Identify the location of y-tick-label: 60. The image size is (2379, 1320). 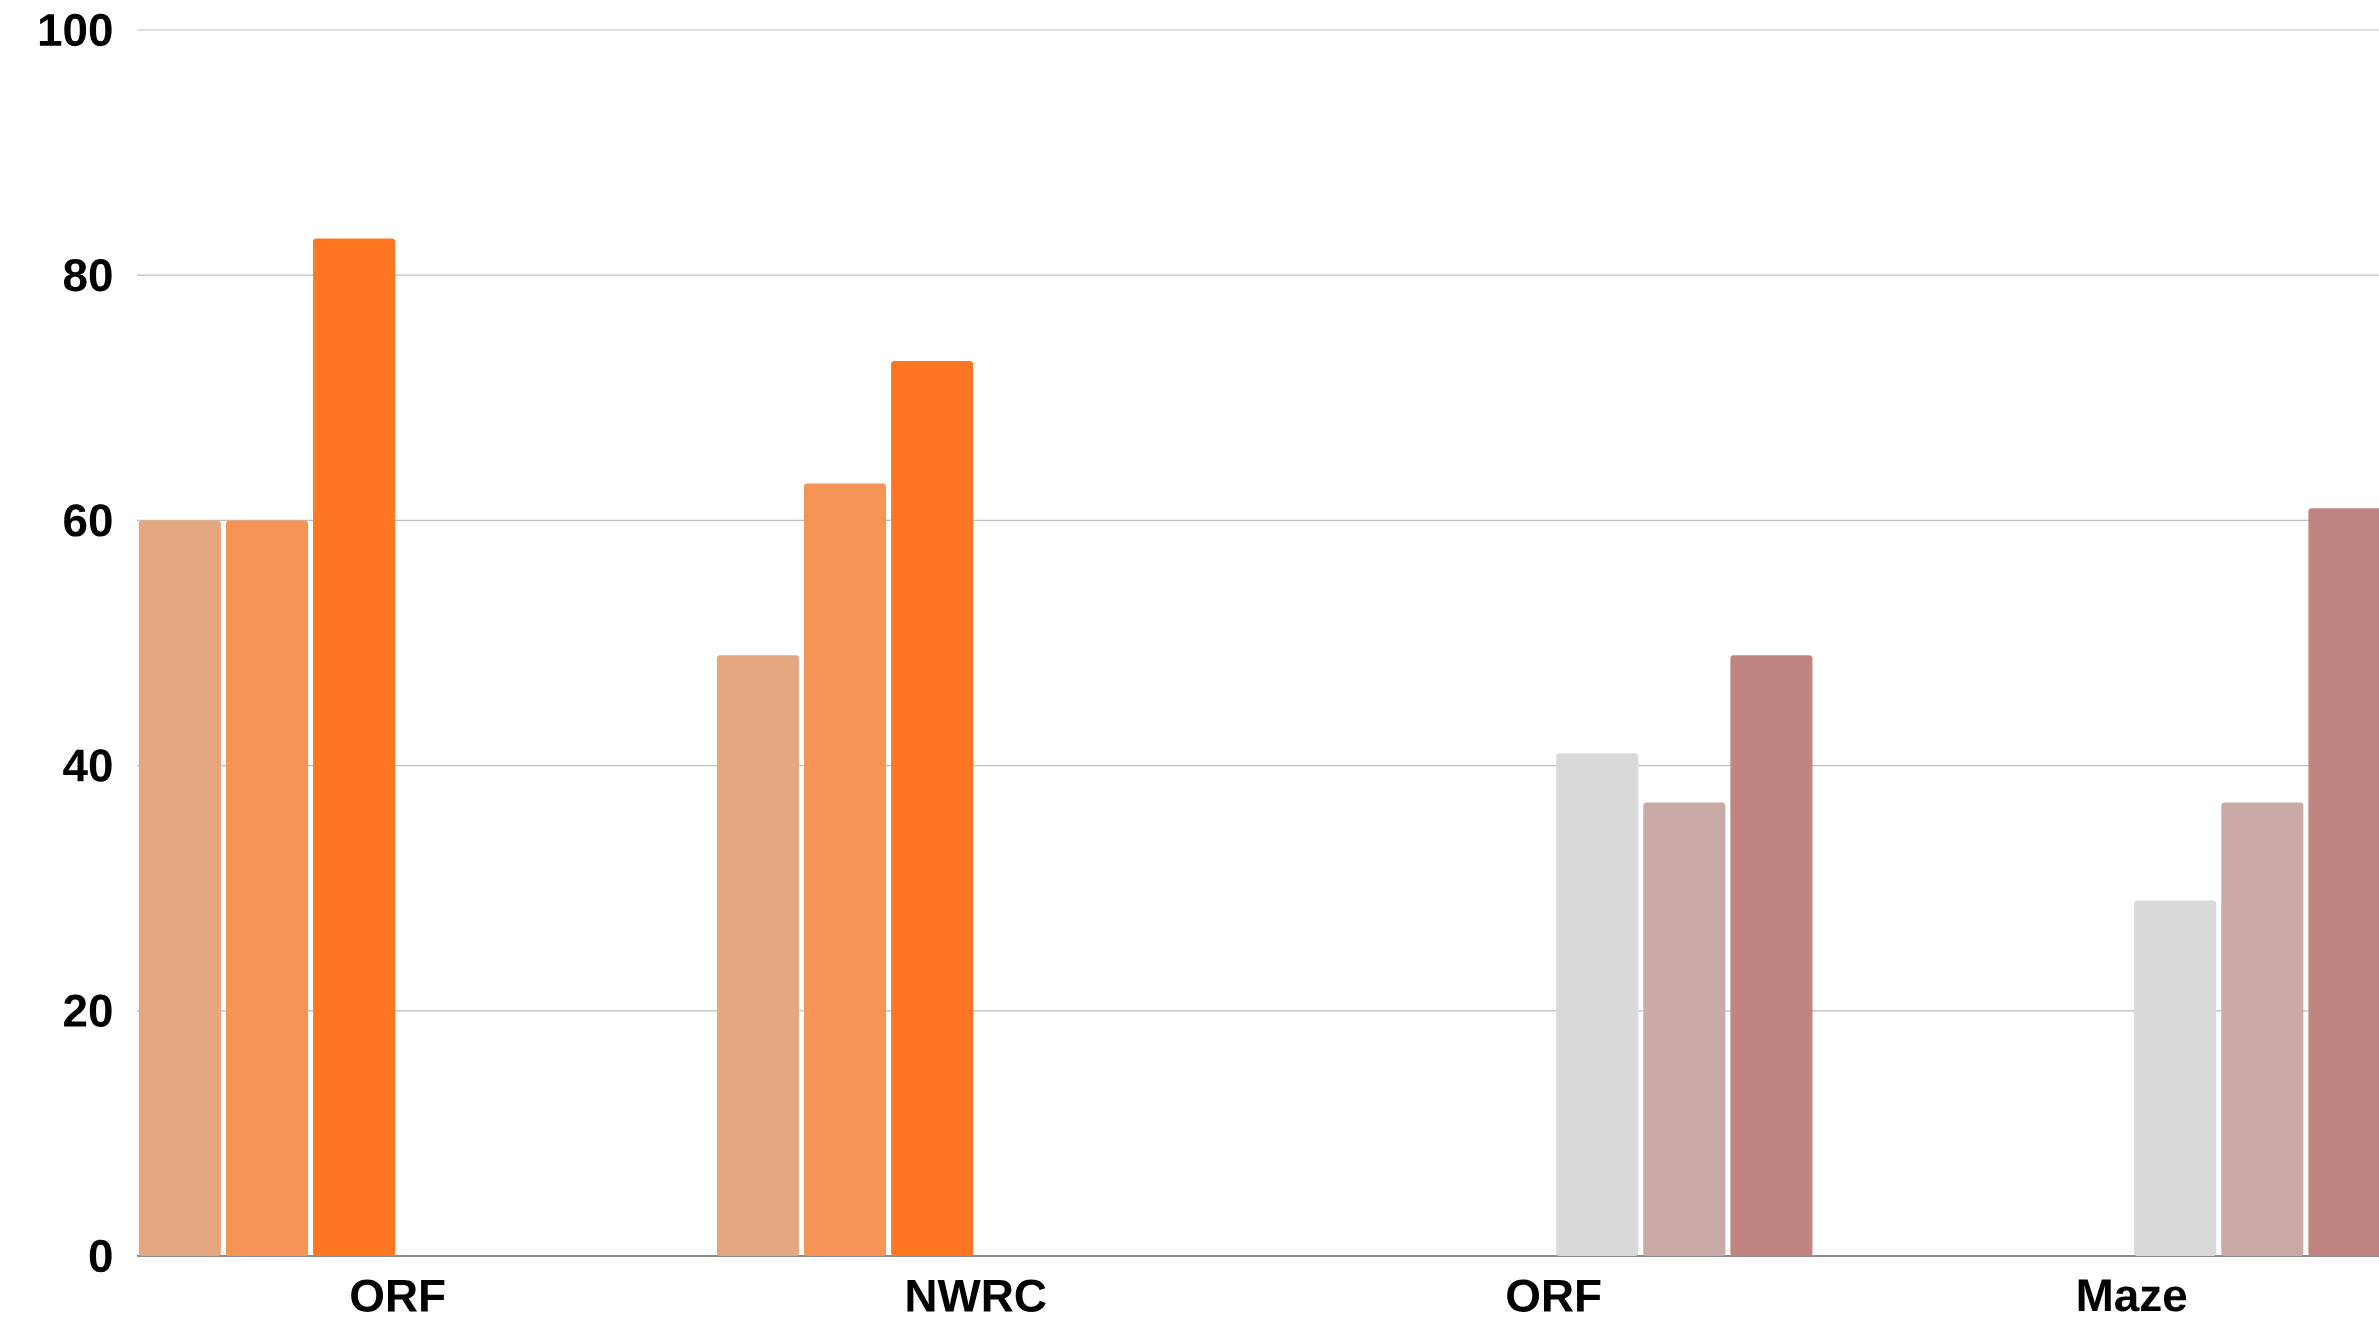
(88, 520).